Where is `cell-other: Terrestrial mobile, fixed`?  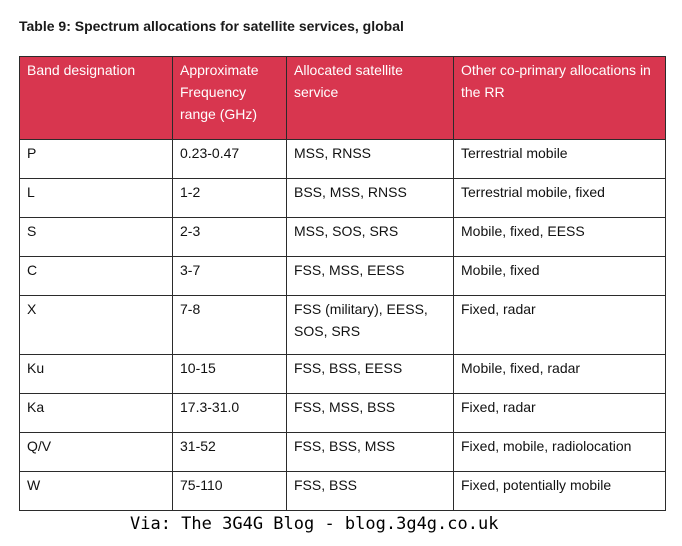 cell-other: Terrestrial mobile, fixed is located at coordinates (559, 198).